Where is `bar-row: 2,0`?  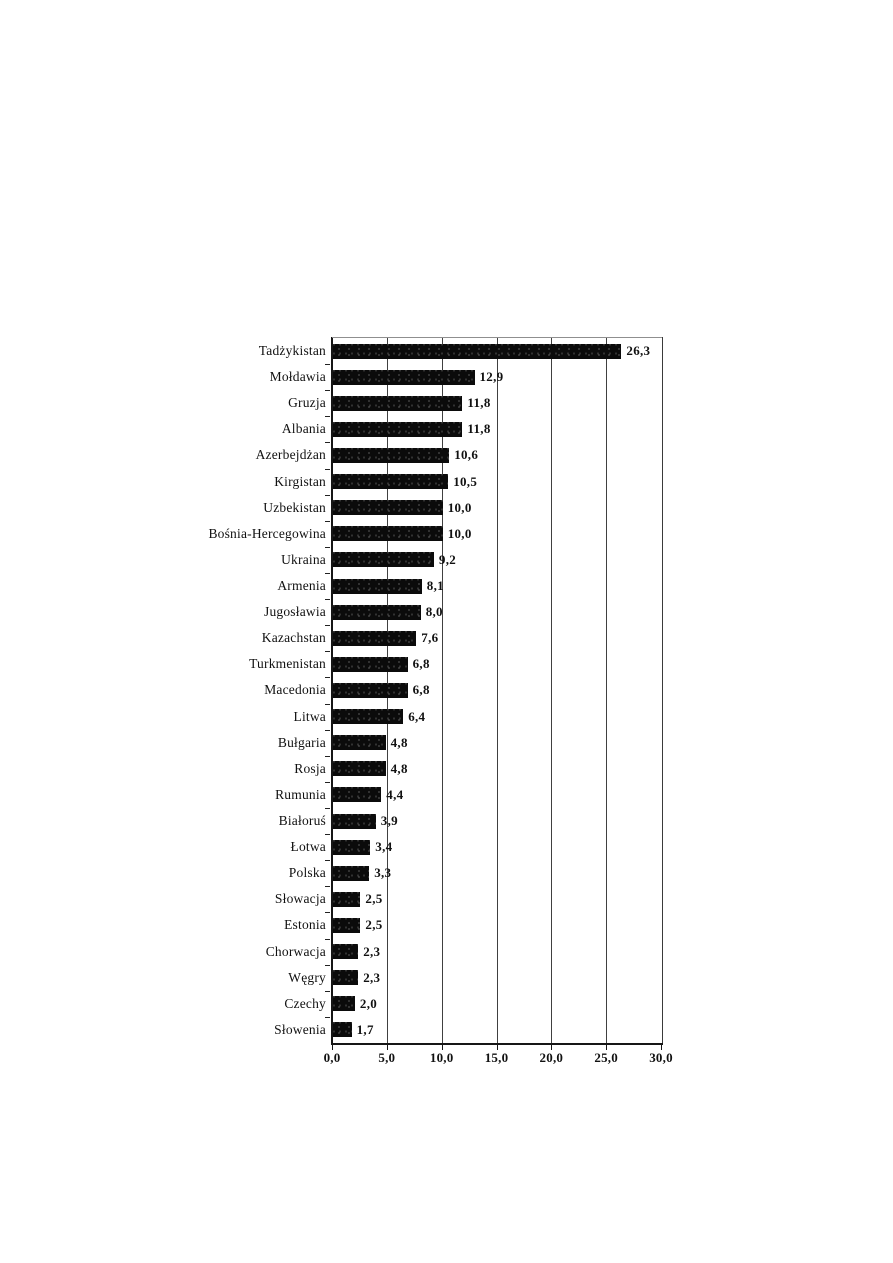
bar-row: 2,0 is located at coordinates (497, 1004).